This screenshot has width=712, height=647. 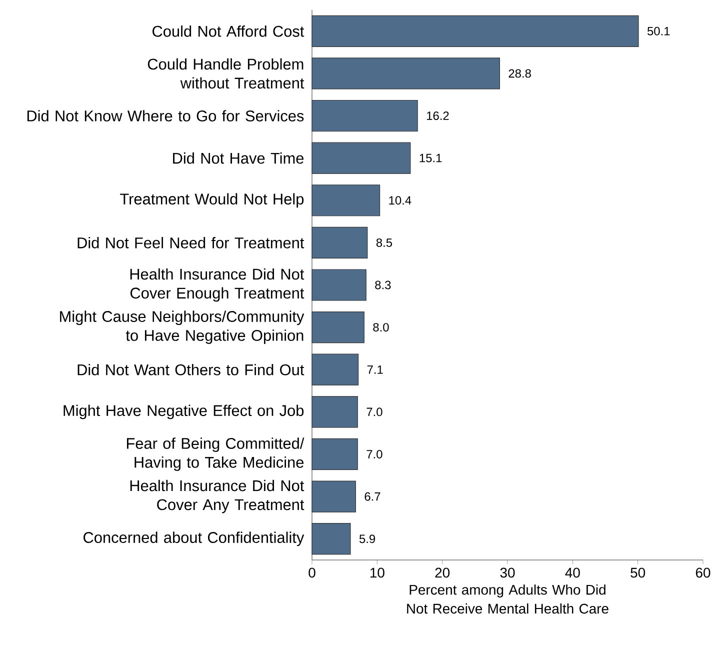 What do you see at coordinates (442, 573) in the screenshot?
I see `x-tick-label: 20` at bounding box center [442, 573].